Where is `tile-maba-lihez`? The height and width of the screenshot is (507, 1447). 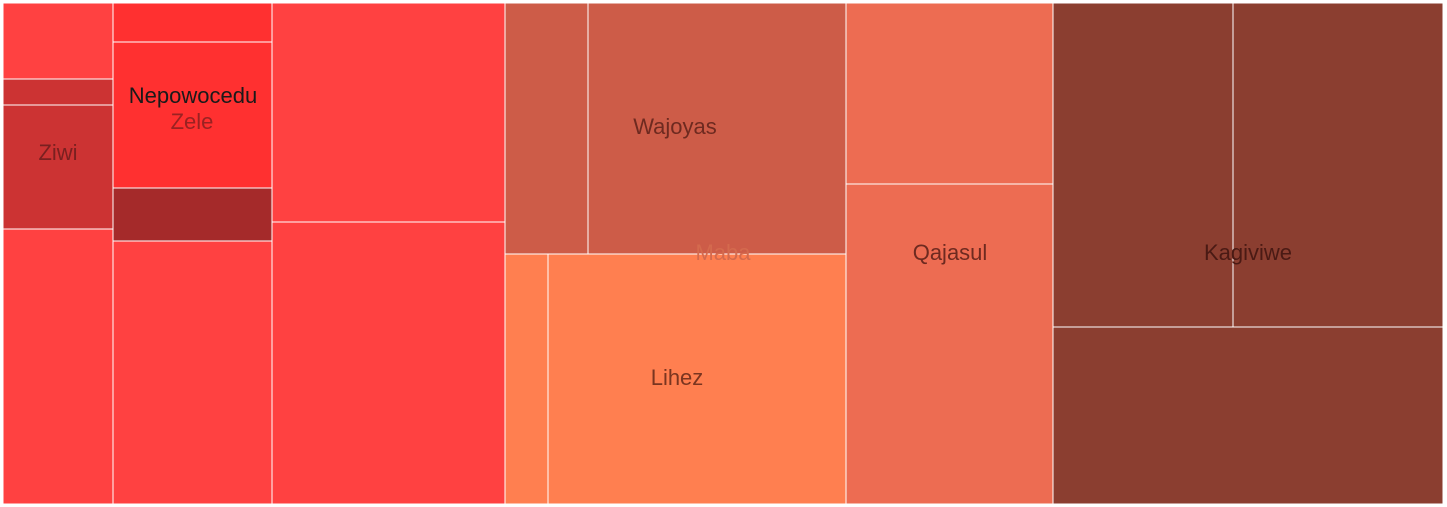 tile-maba-lihez is located at coordinates (697, 379).